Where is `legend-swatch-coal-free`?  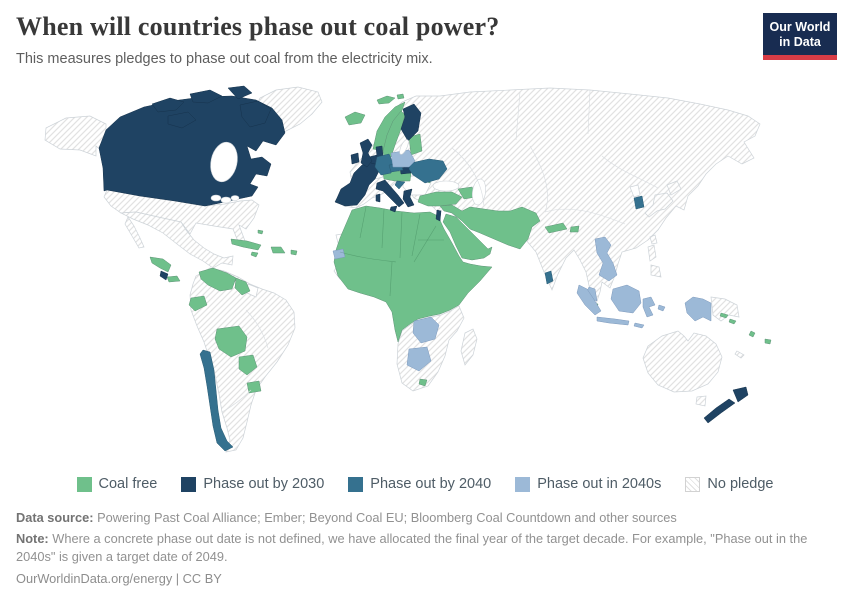
legend-swatch-coal-free is located at coordinates (84, 484).